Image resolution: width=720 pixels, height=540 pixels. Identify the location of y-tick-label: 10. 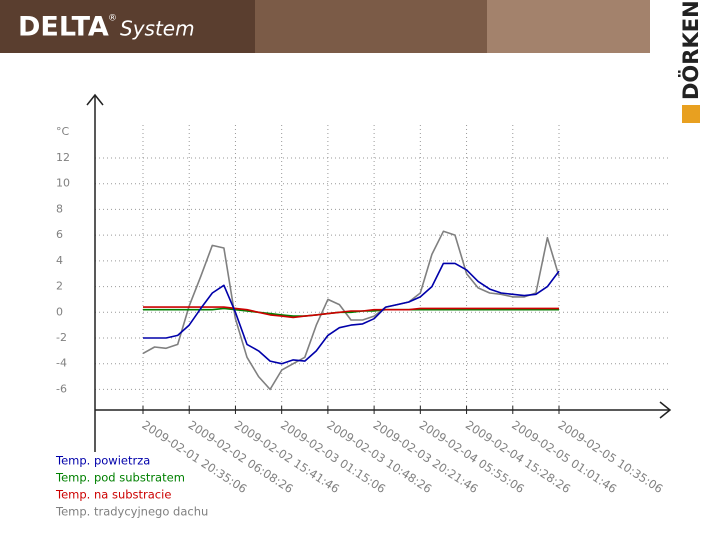
(63, 183).